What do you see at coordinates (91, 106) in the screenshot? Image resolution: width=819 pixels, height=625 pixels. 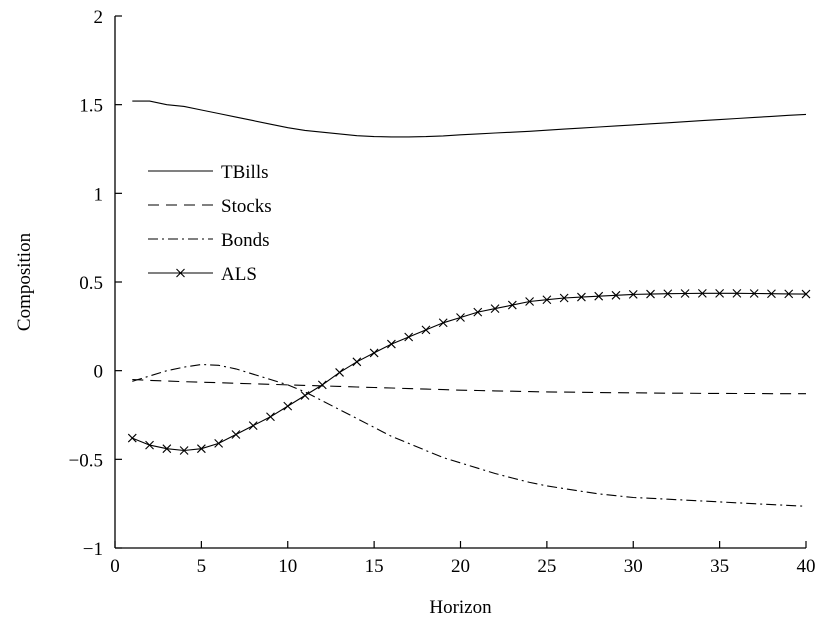 I see `y-tick-label: 1.5` at bounding box center [91, 106].